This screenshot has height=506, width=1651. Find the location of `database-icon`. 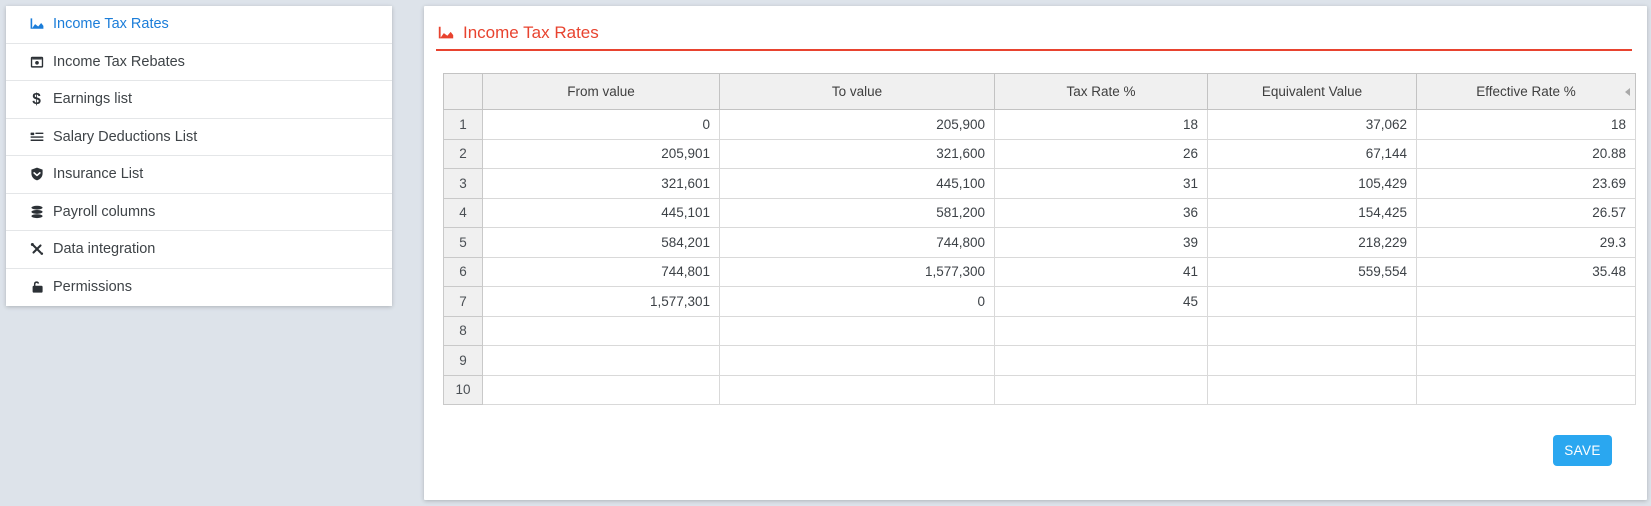

database-icon is located at coordinates (36, 211).